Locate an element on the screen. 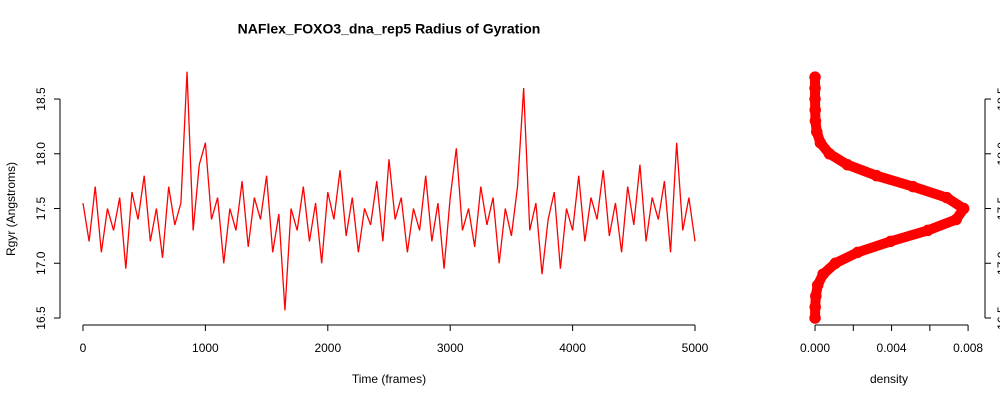 The image size is (1000, 400). x-tick-label: 0.000 is located at coordinates (815, 348).